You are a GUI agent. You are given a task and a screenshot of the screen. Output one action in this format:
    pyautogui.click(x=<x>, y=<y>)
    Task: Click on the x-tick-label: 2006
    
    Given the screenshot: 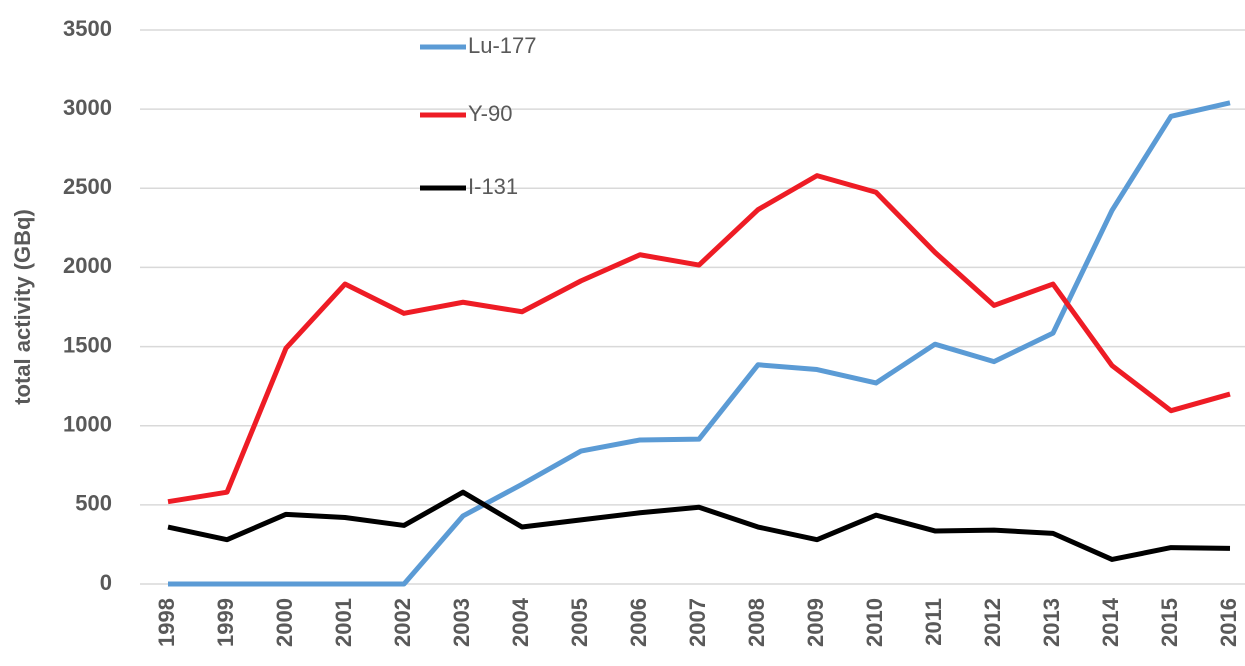 What is the action you would take?
    pyautogui.click(x=638, y=622)
    